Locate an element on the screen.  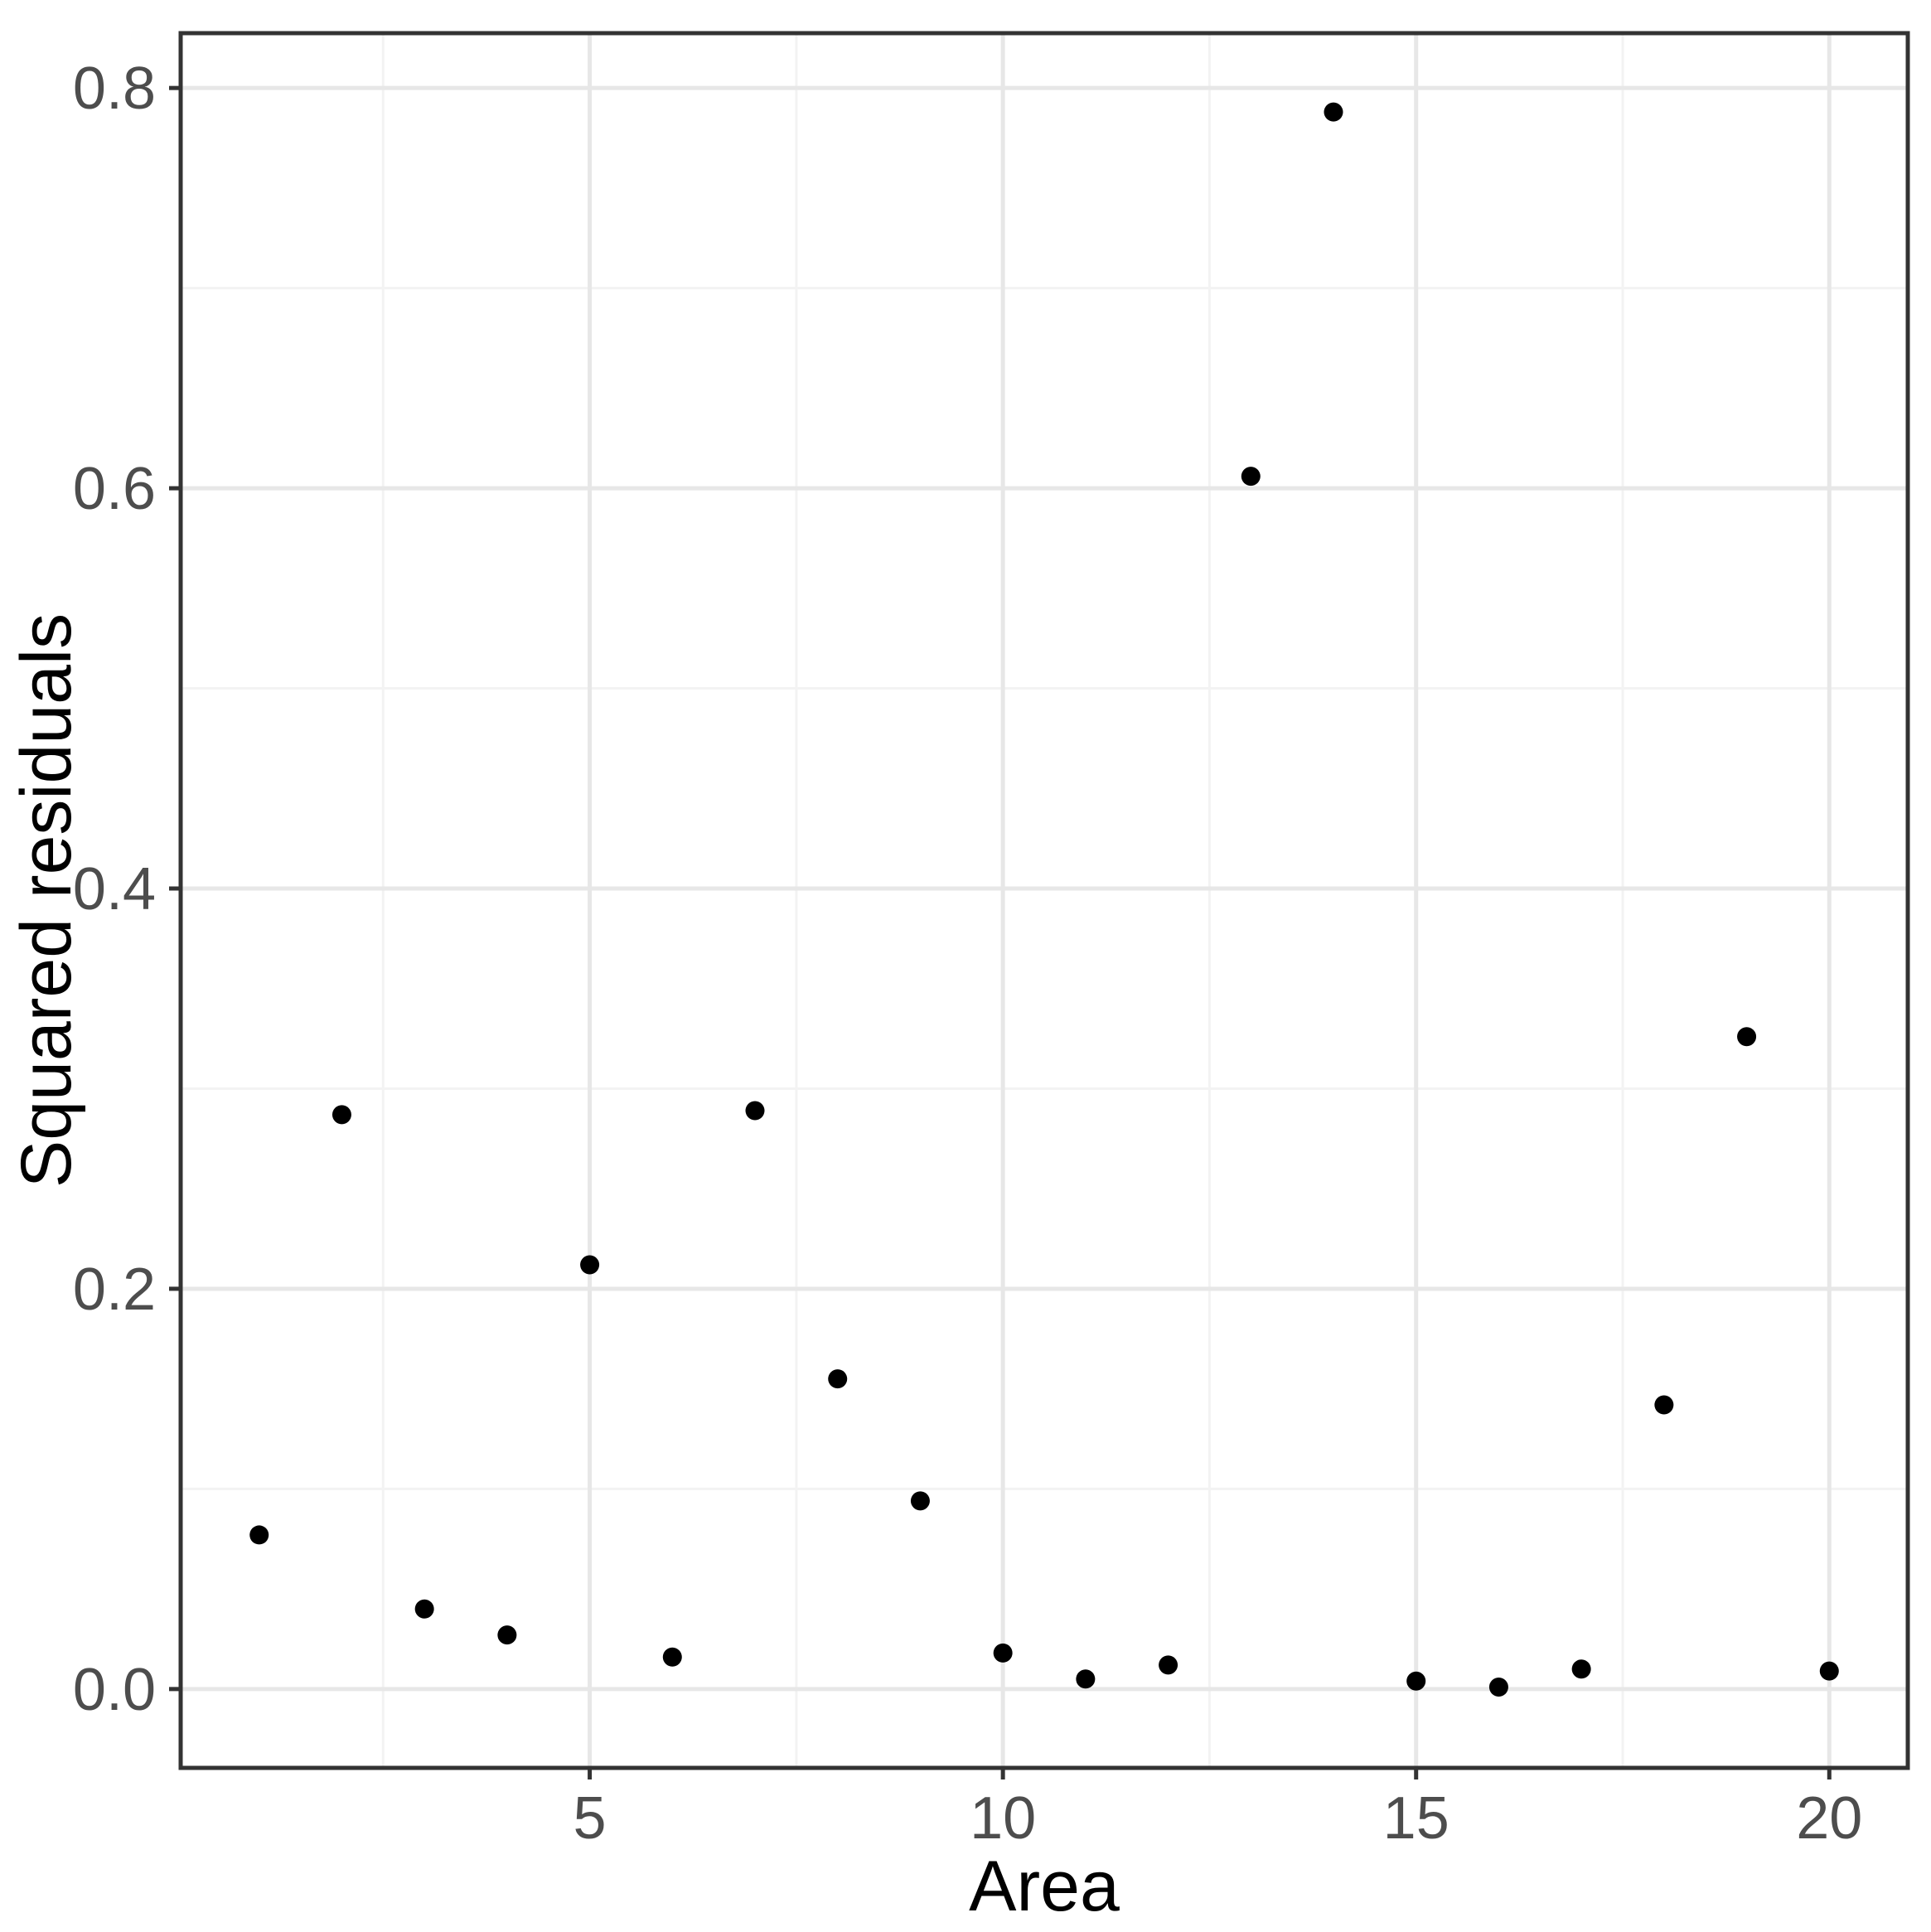
y-axis-title: Squared residuals is located at coordinates (46, 900).